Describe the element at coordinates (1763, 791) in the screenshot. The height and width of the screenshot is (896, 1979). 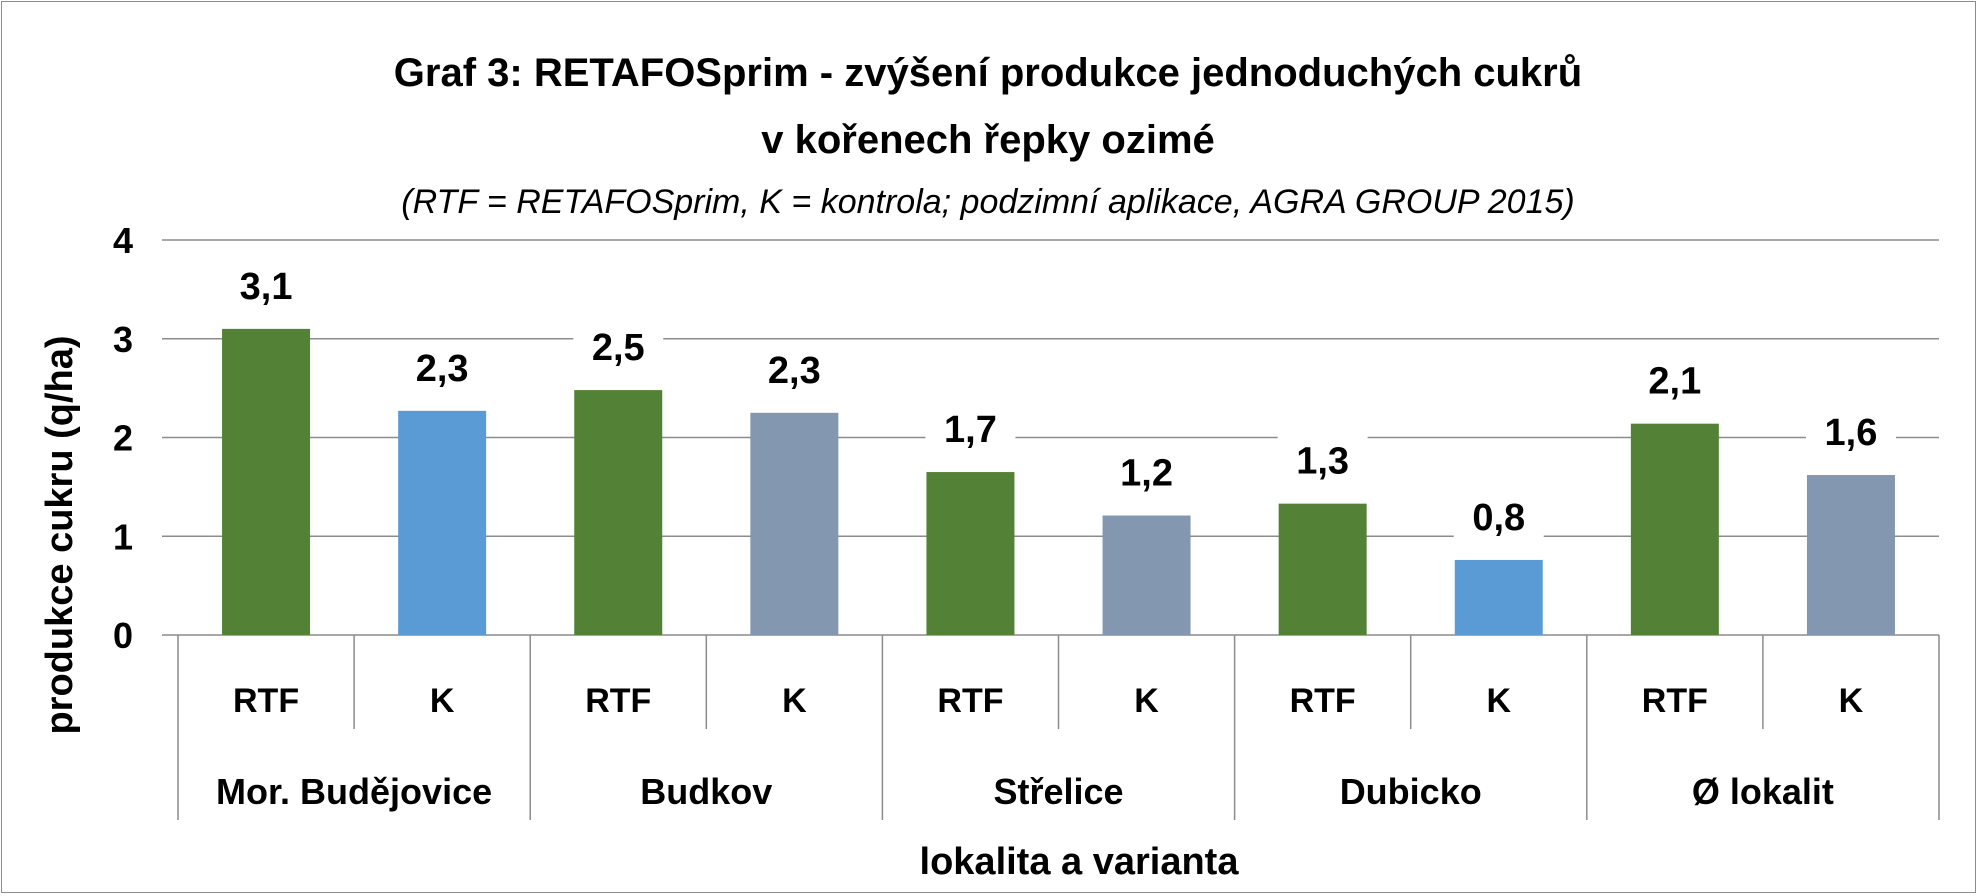
I see `x-group-label: Ø lokalit` at that location.